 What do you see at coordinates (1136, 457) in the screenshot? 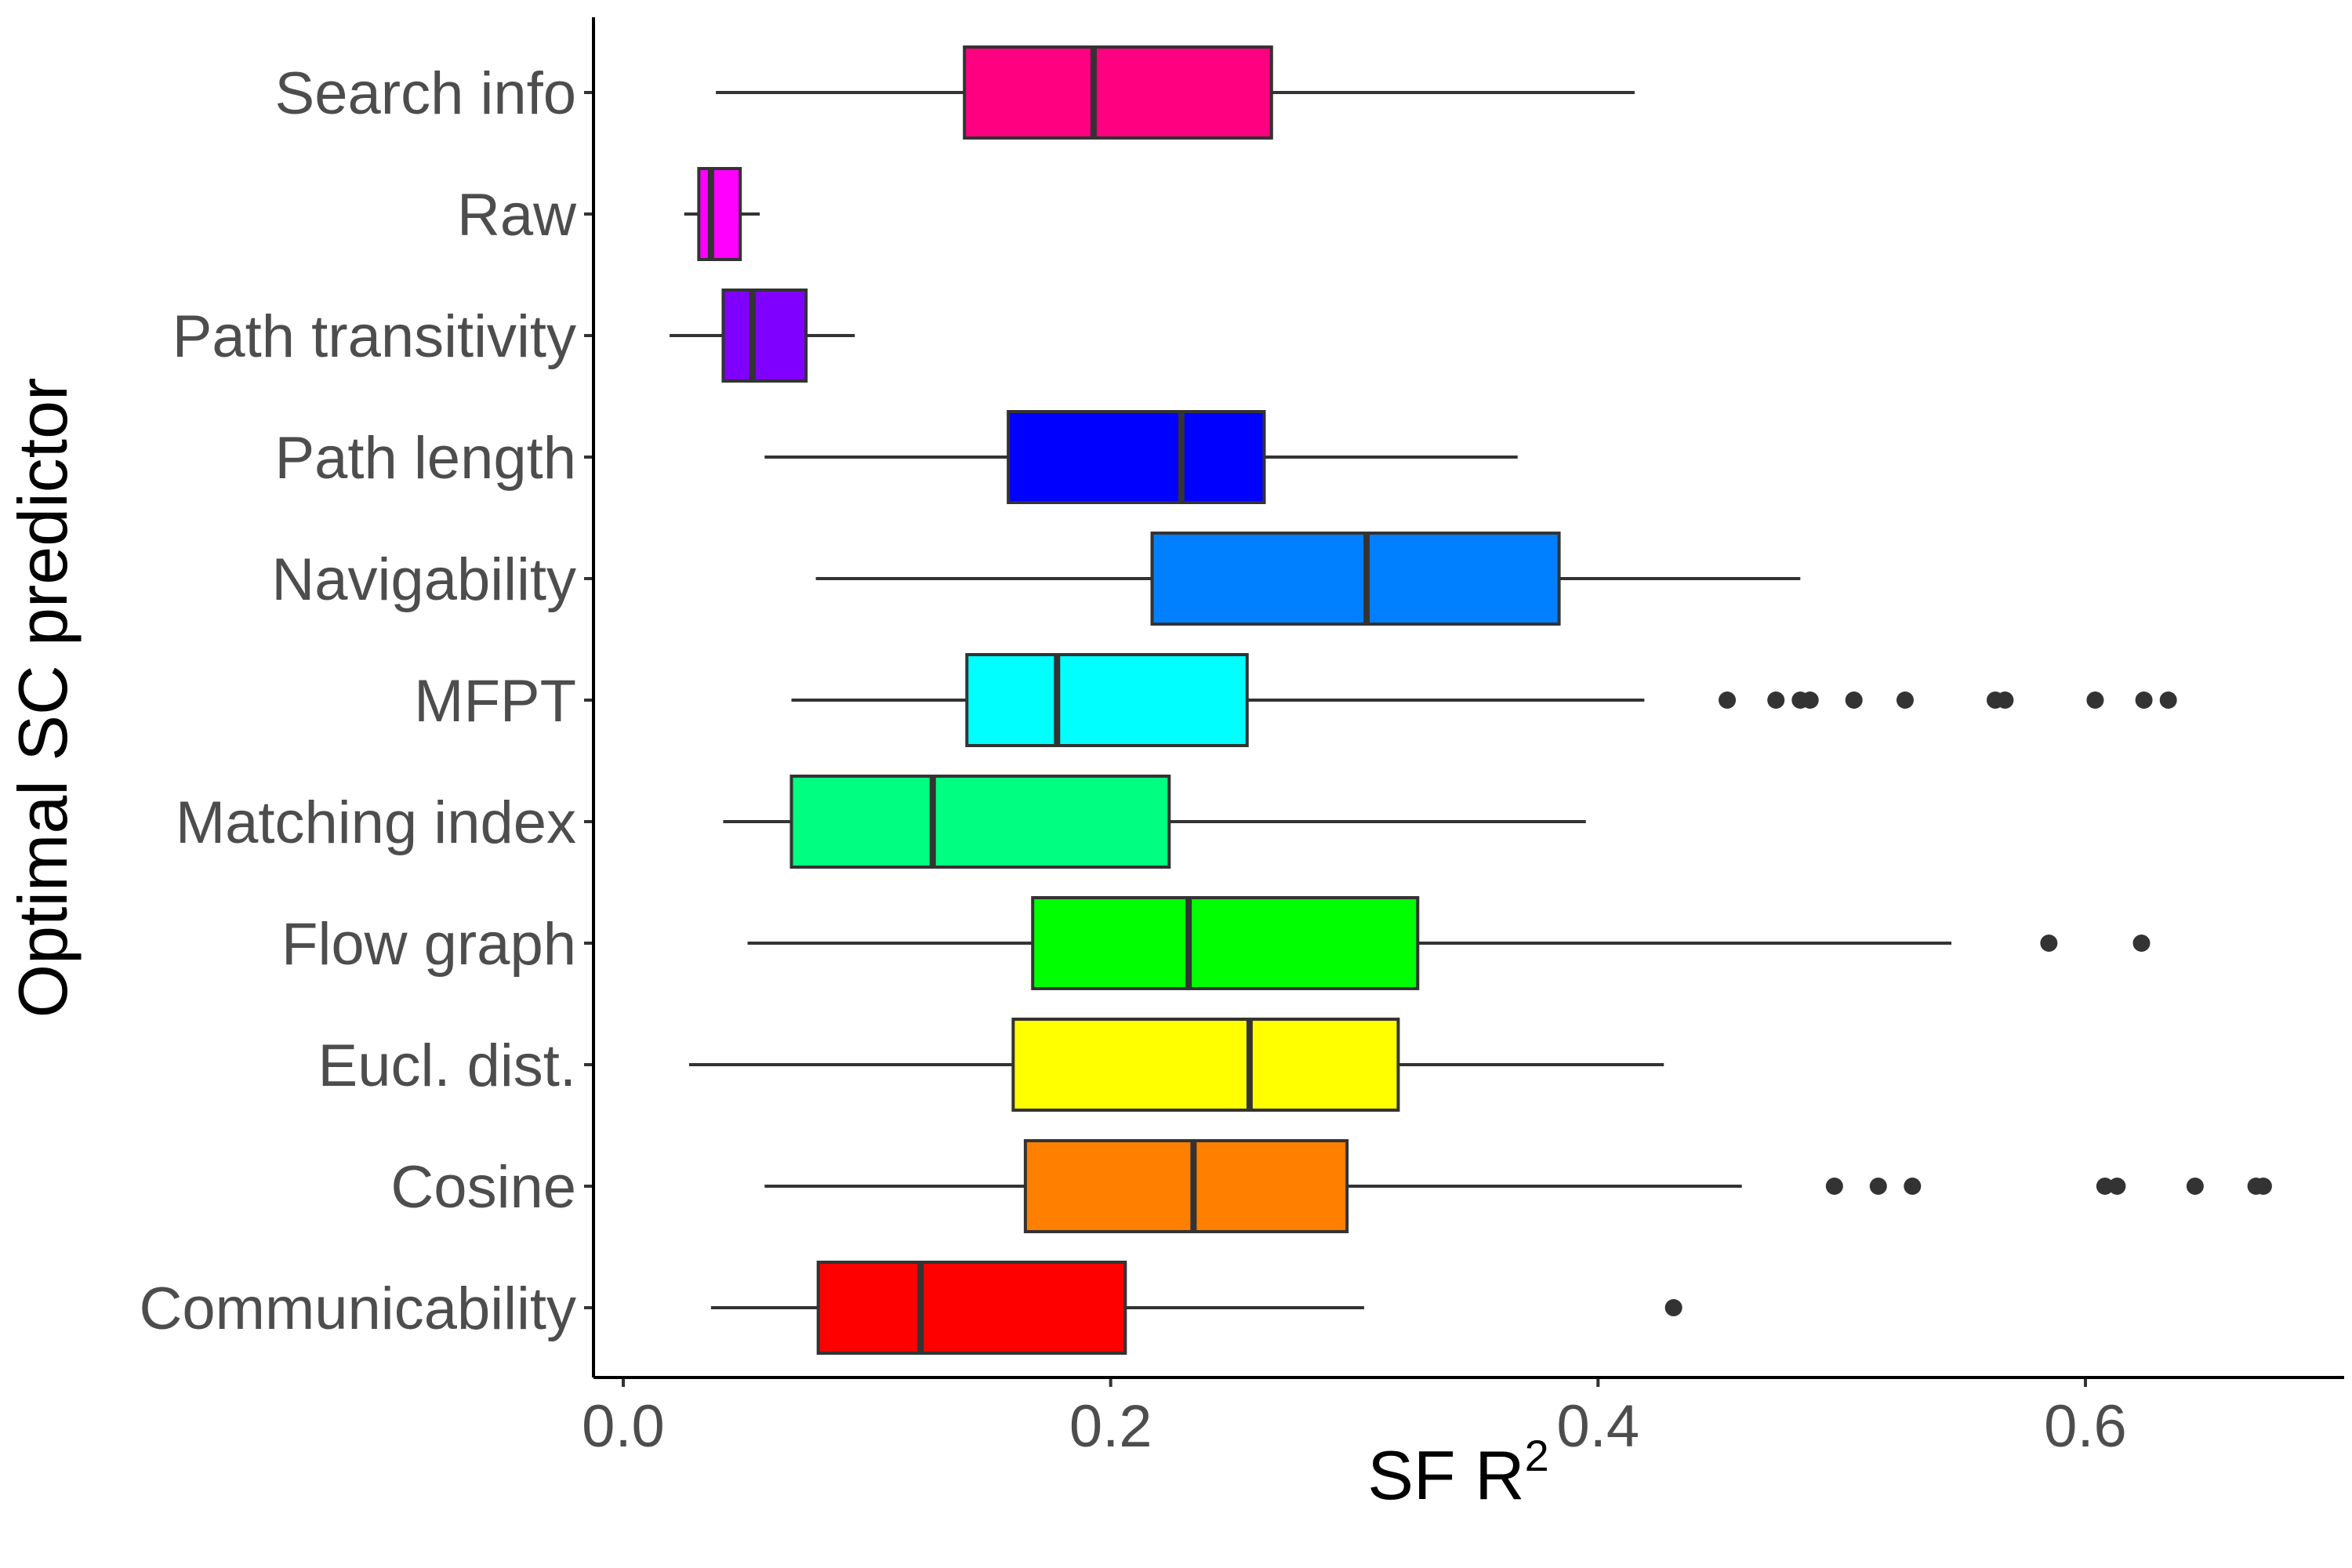
I see `box-path-length` at bounding box center [1136, 457].